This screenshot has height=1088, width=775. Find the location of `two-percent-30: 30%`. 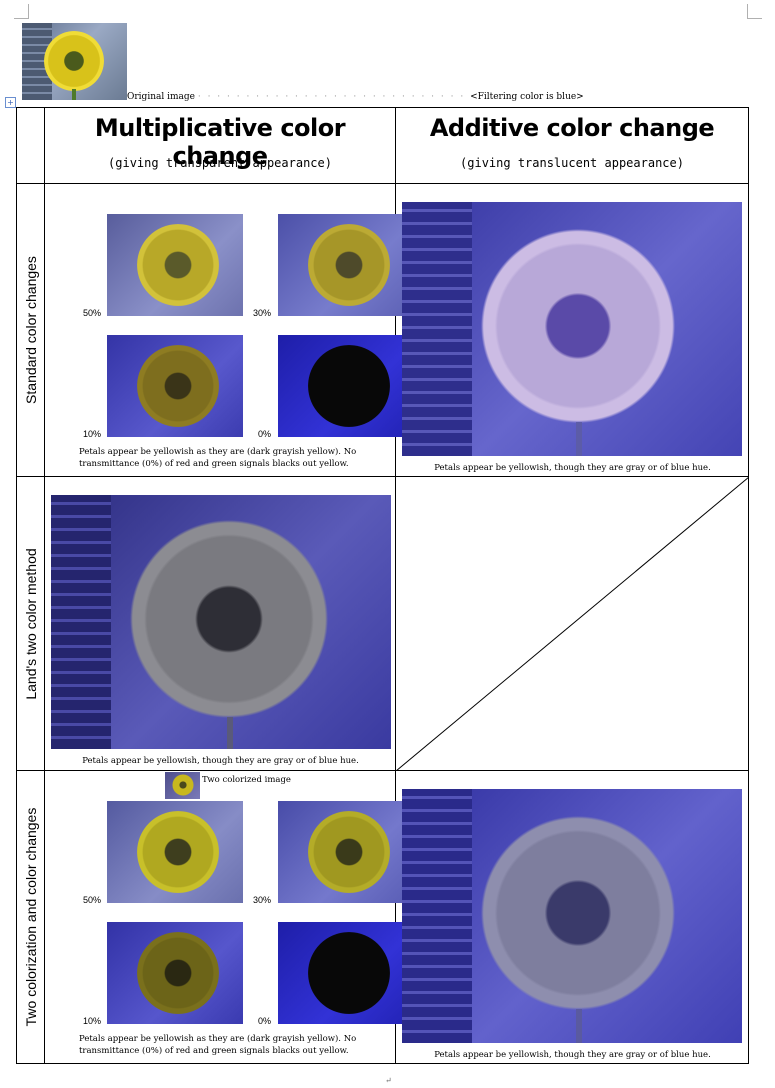

two-percent-30: 30% is located at coordinates (262, 900).